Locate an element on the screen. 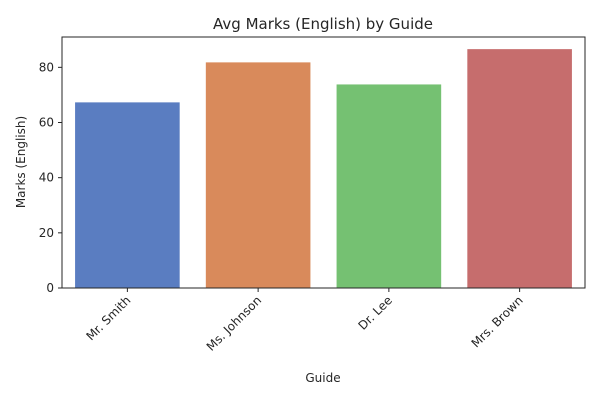 Image resolution: width=600 pixels, height=400 pixels. y-axis-label: Marks (English) is located at coordinates (21, 162).